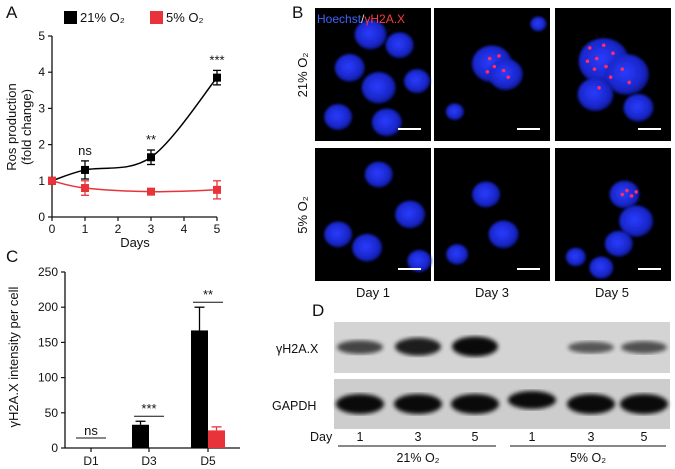  What do you see at coordinates (134, 186) in the screenshot?
I see `series-5-curve` at bounding box center [134, 186].